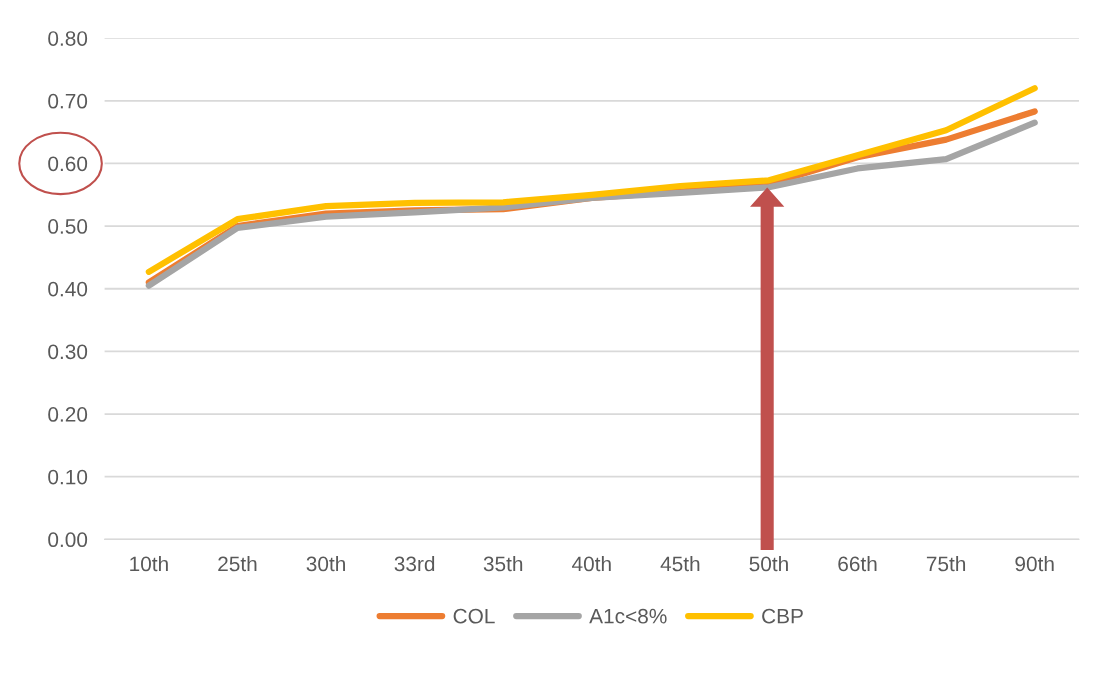  I want to click on x-tick-label: 30th, so click(325, 564).